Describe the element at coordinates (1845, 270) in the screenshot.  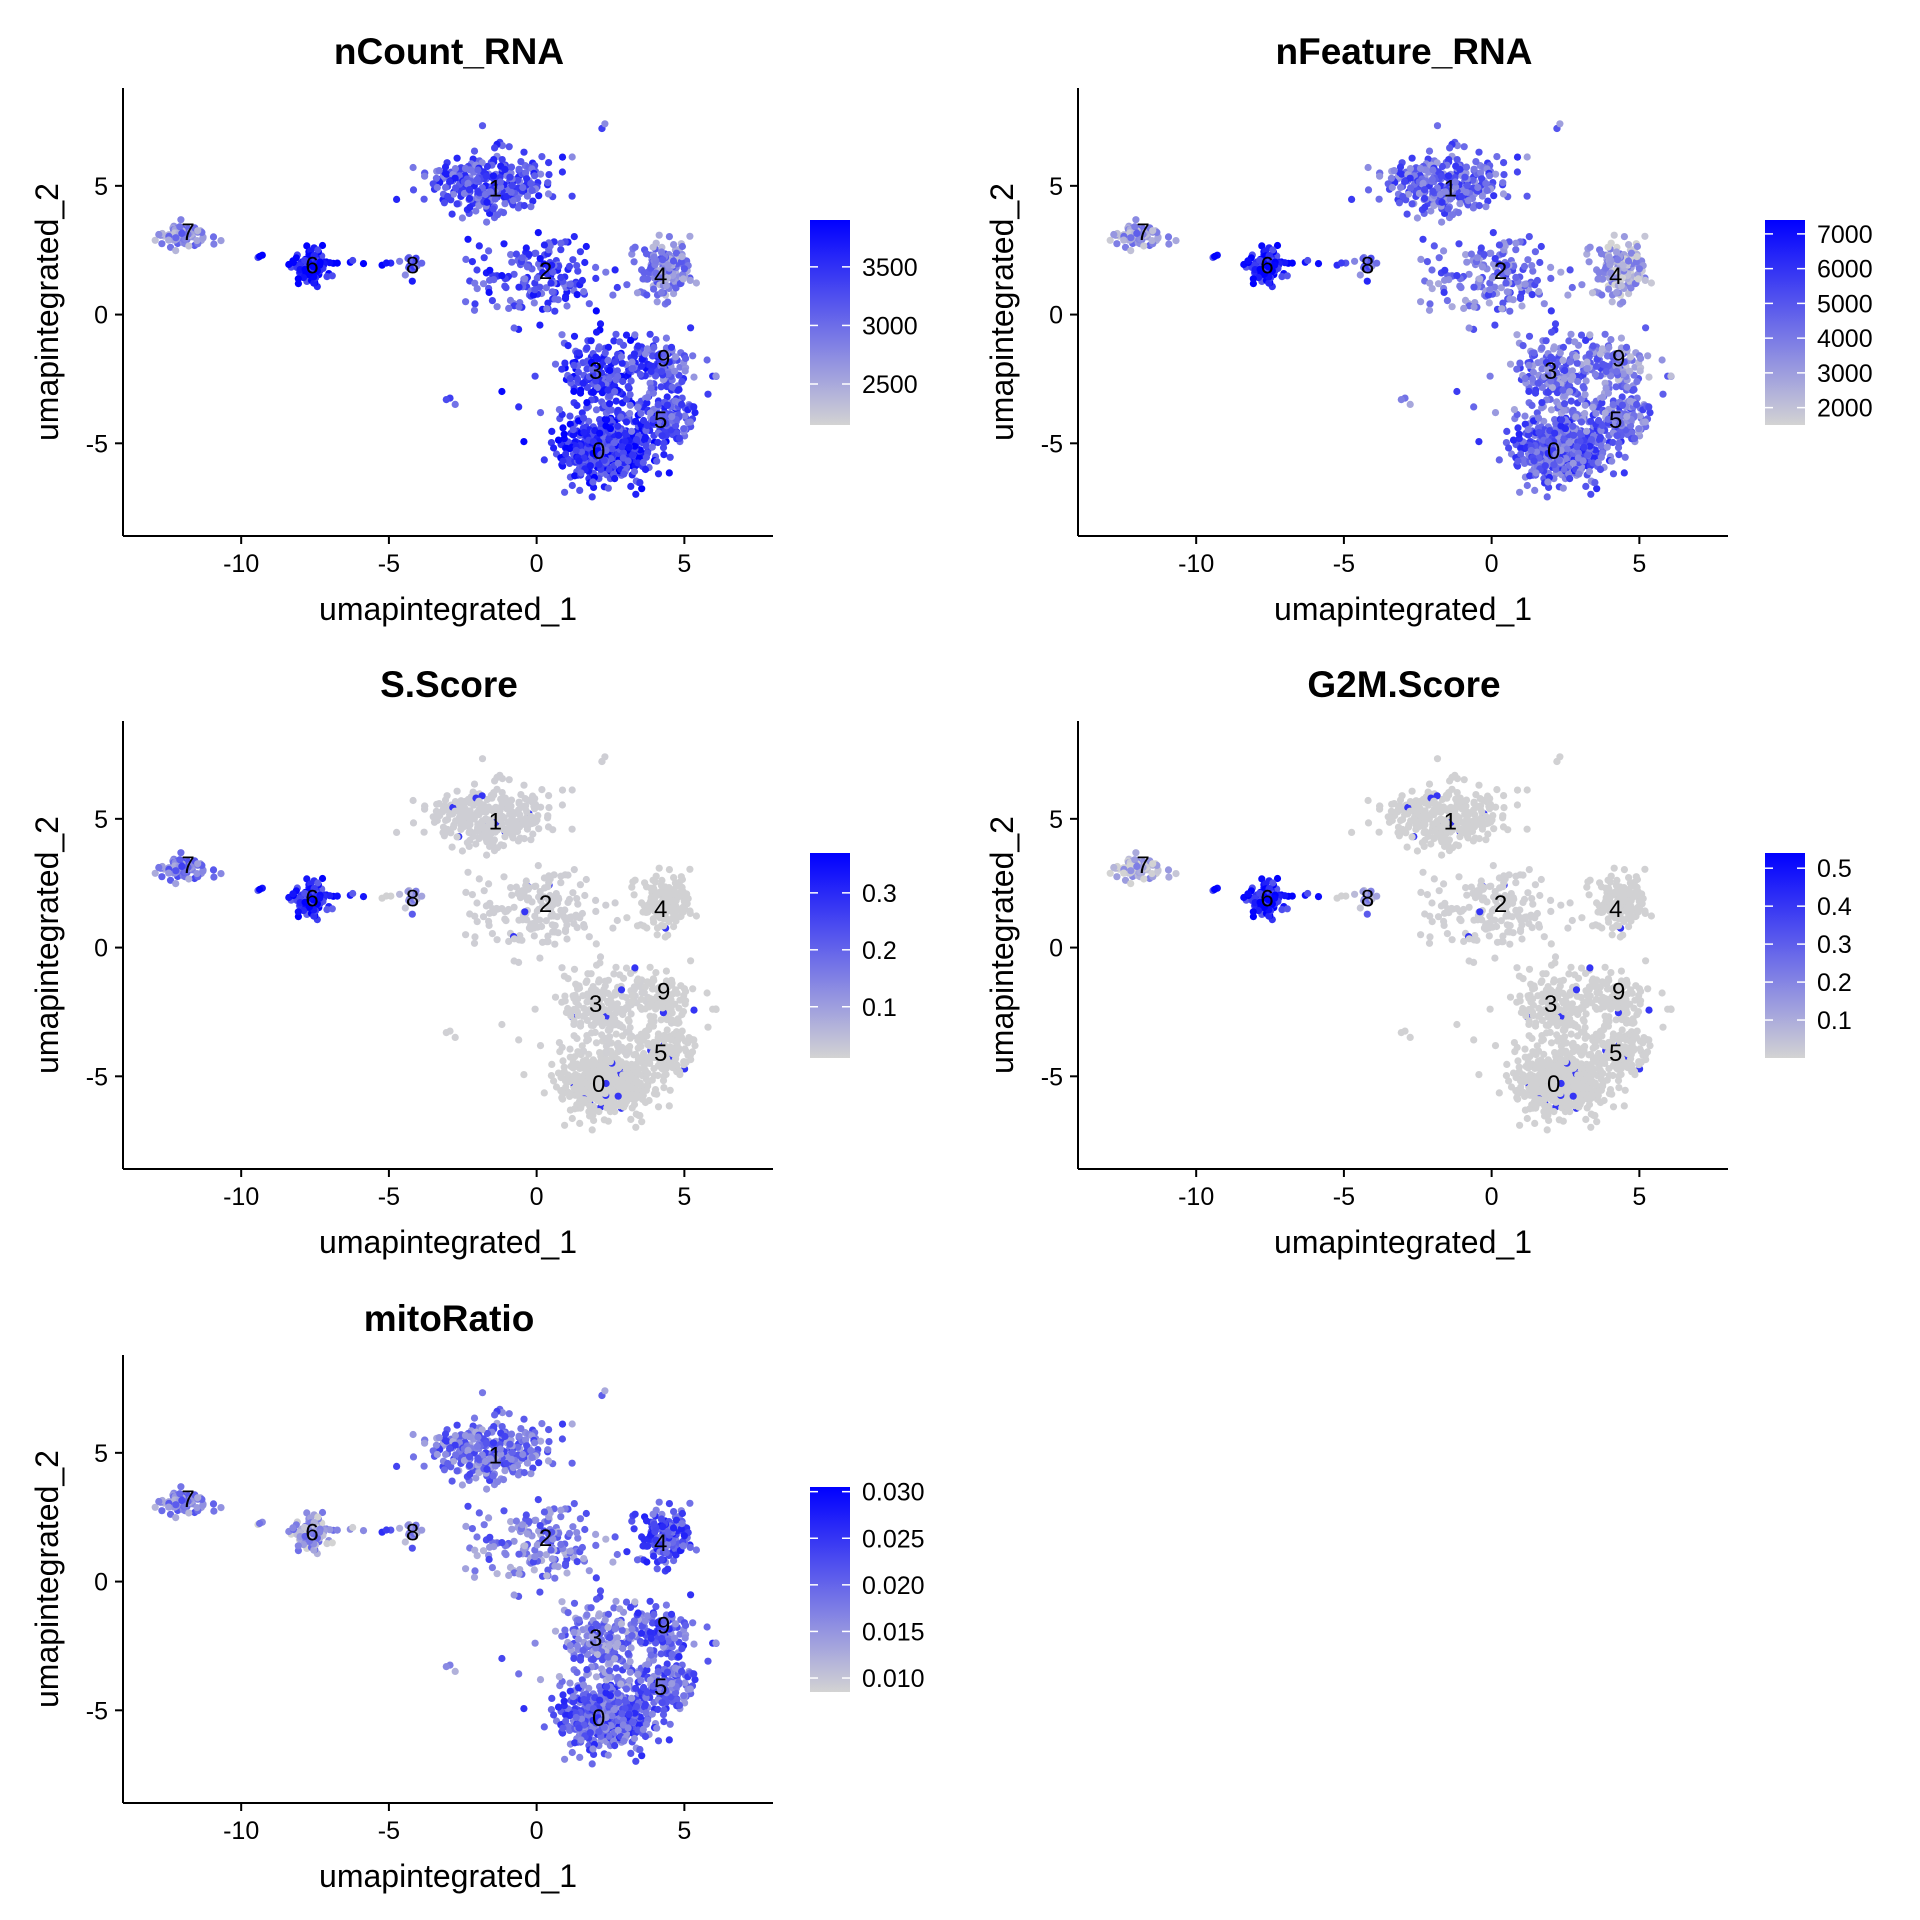
I see `legend-tick-label: 6000` at that location.